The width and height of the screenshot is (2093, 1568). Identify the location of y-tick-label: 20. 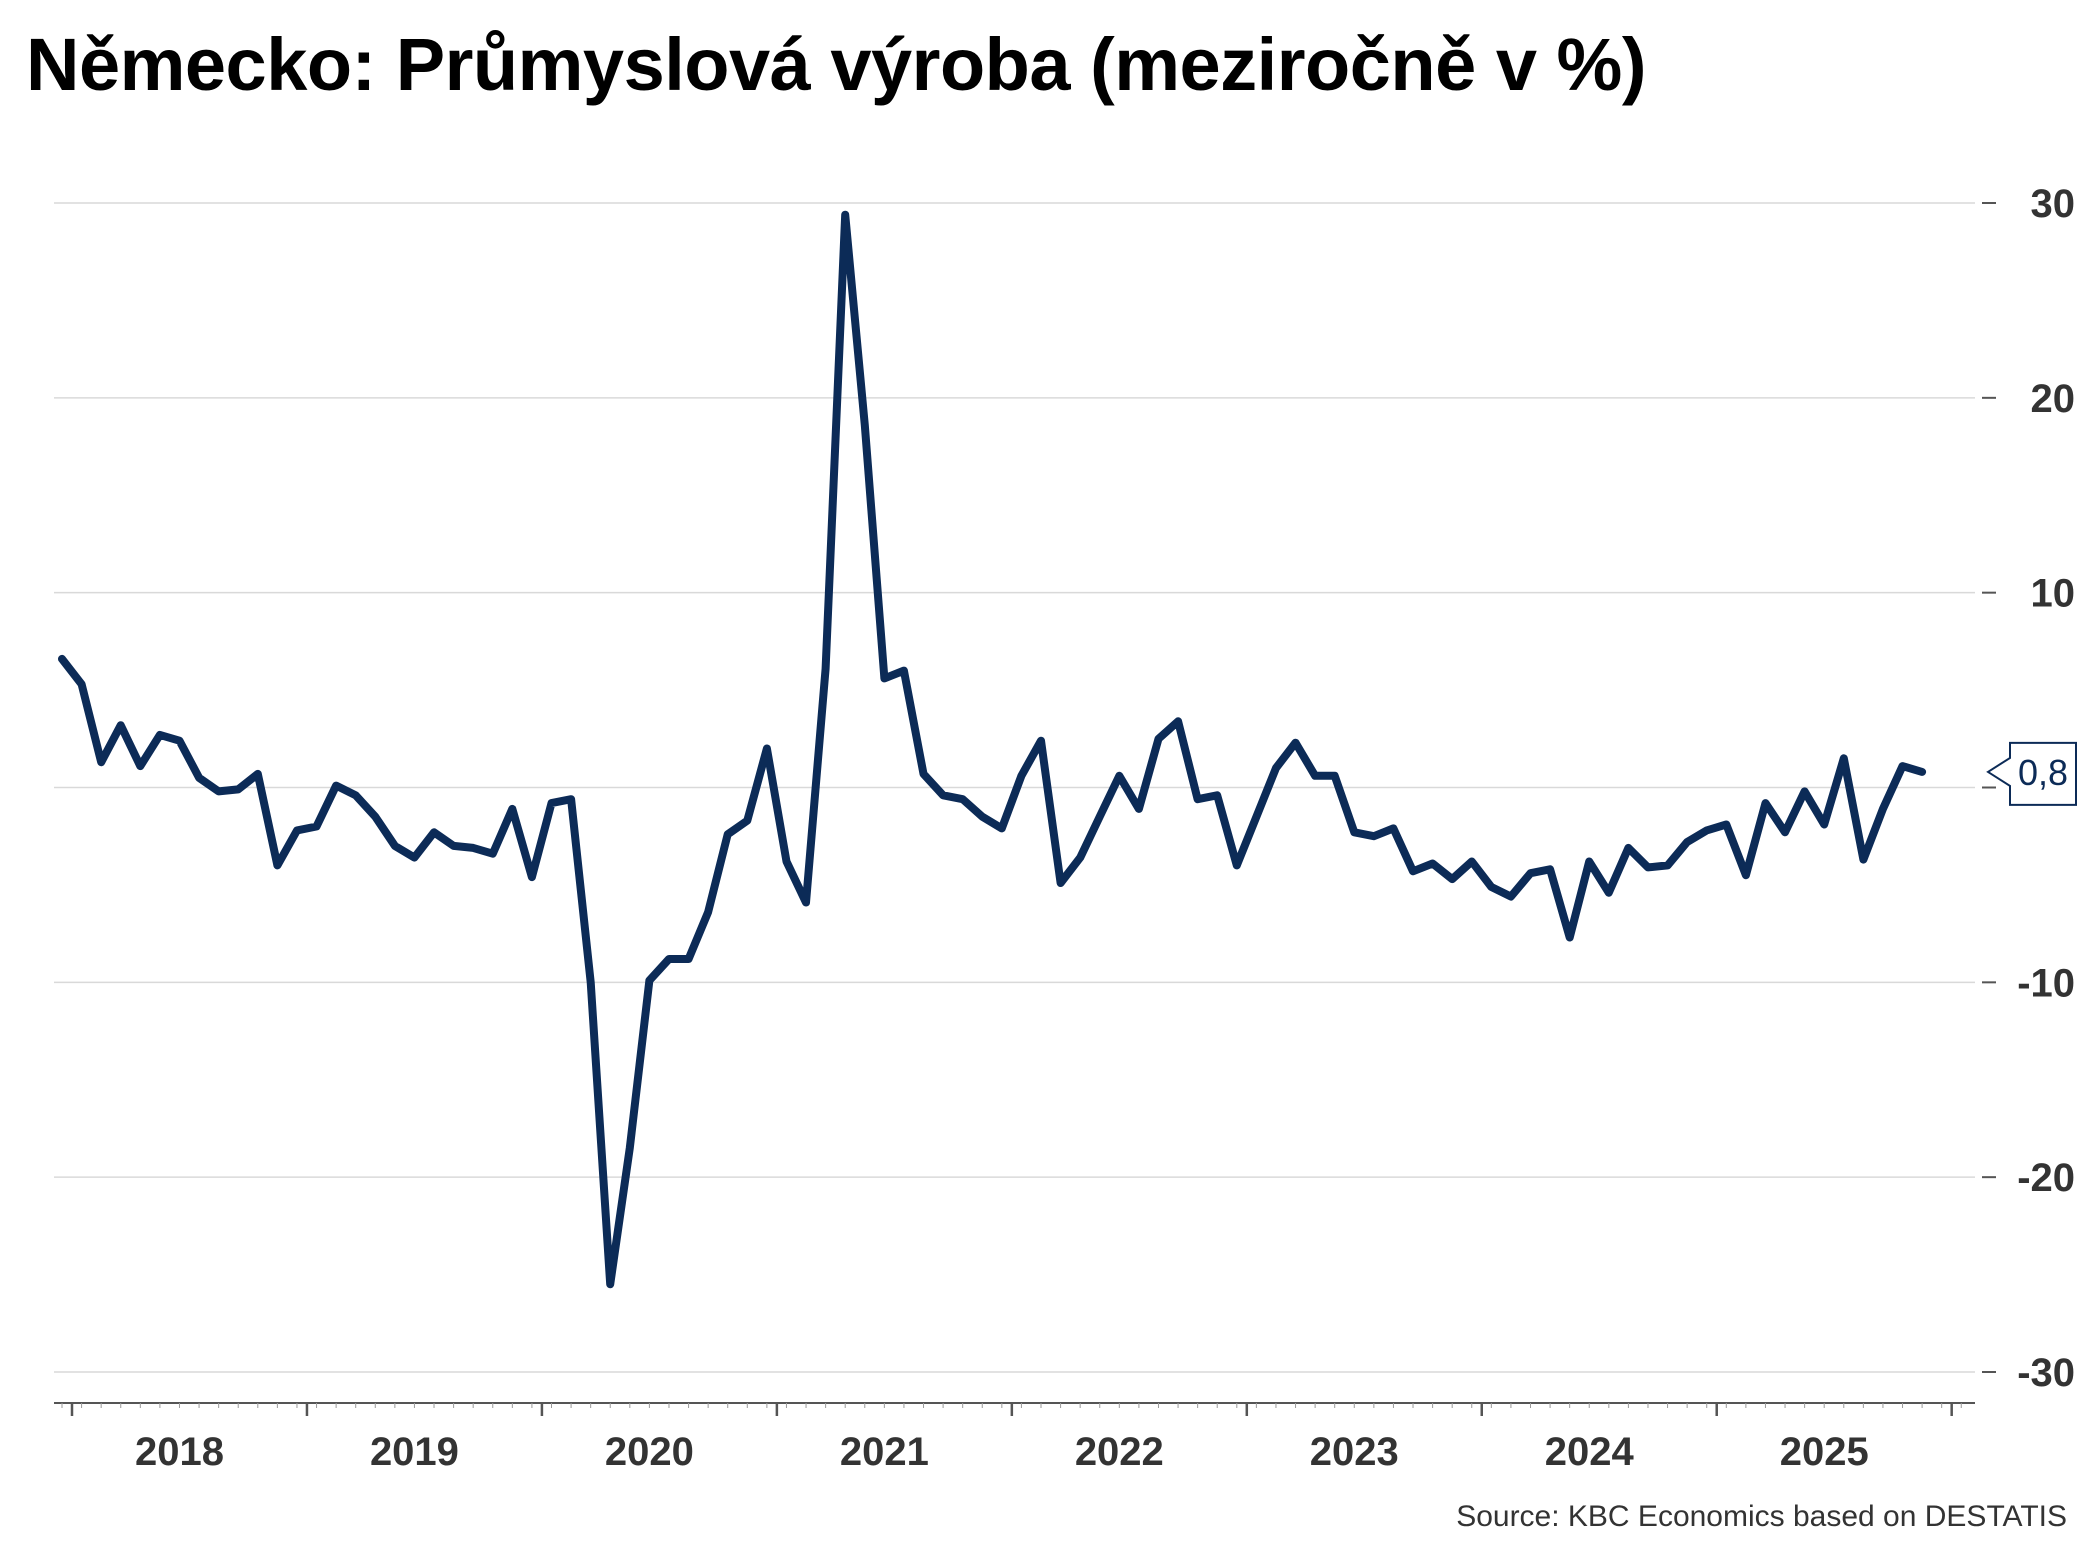
(2053, 399).